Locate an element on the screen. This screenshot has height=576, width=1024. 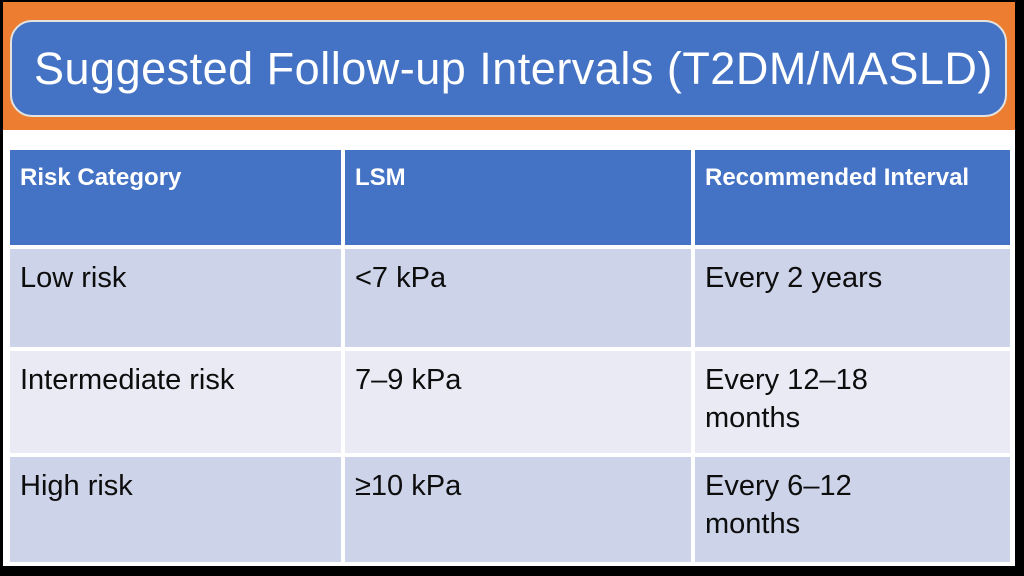
cell-high-risk-lsm: ≥10 kPa is located at coordinates (518, 509).